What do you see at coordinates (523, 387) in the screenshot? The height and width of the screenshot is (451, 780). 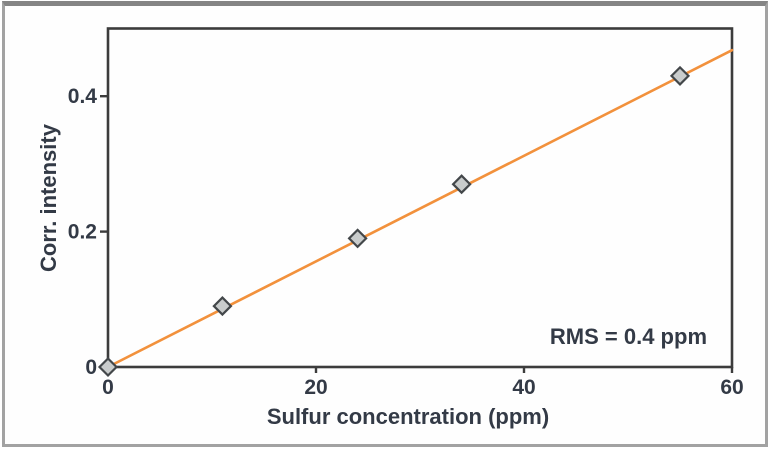 I see `x-tick-label: 40` at bounding box center [523, 387].